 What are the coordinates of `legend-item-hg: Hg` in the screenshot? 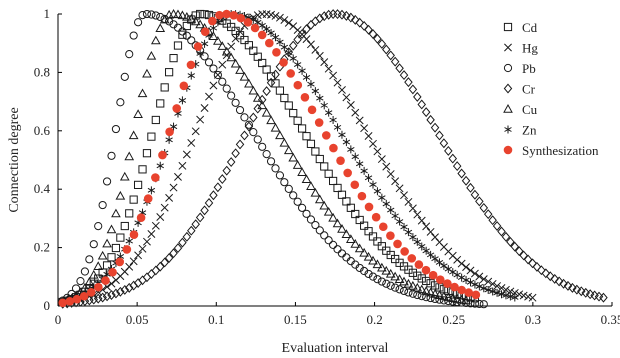 It's located at (521, 48).